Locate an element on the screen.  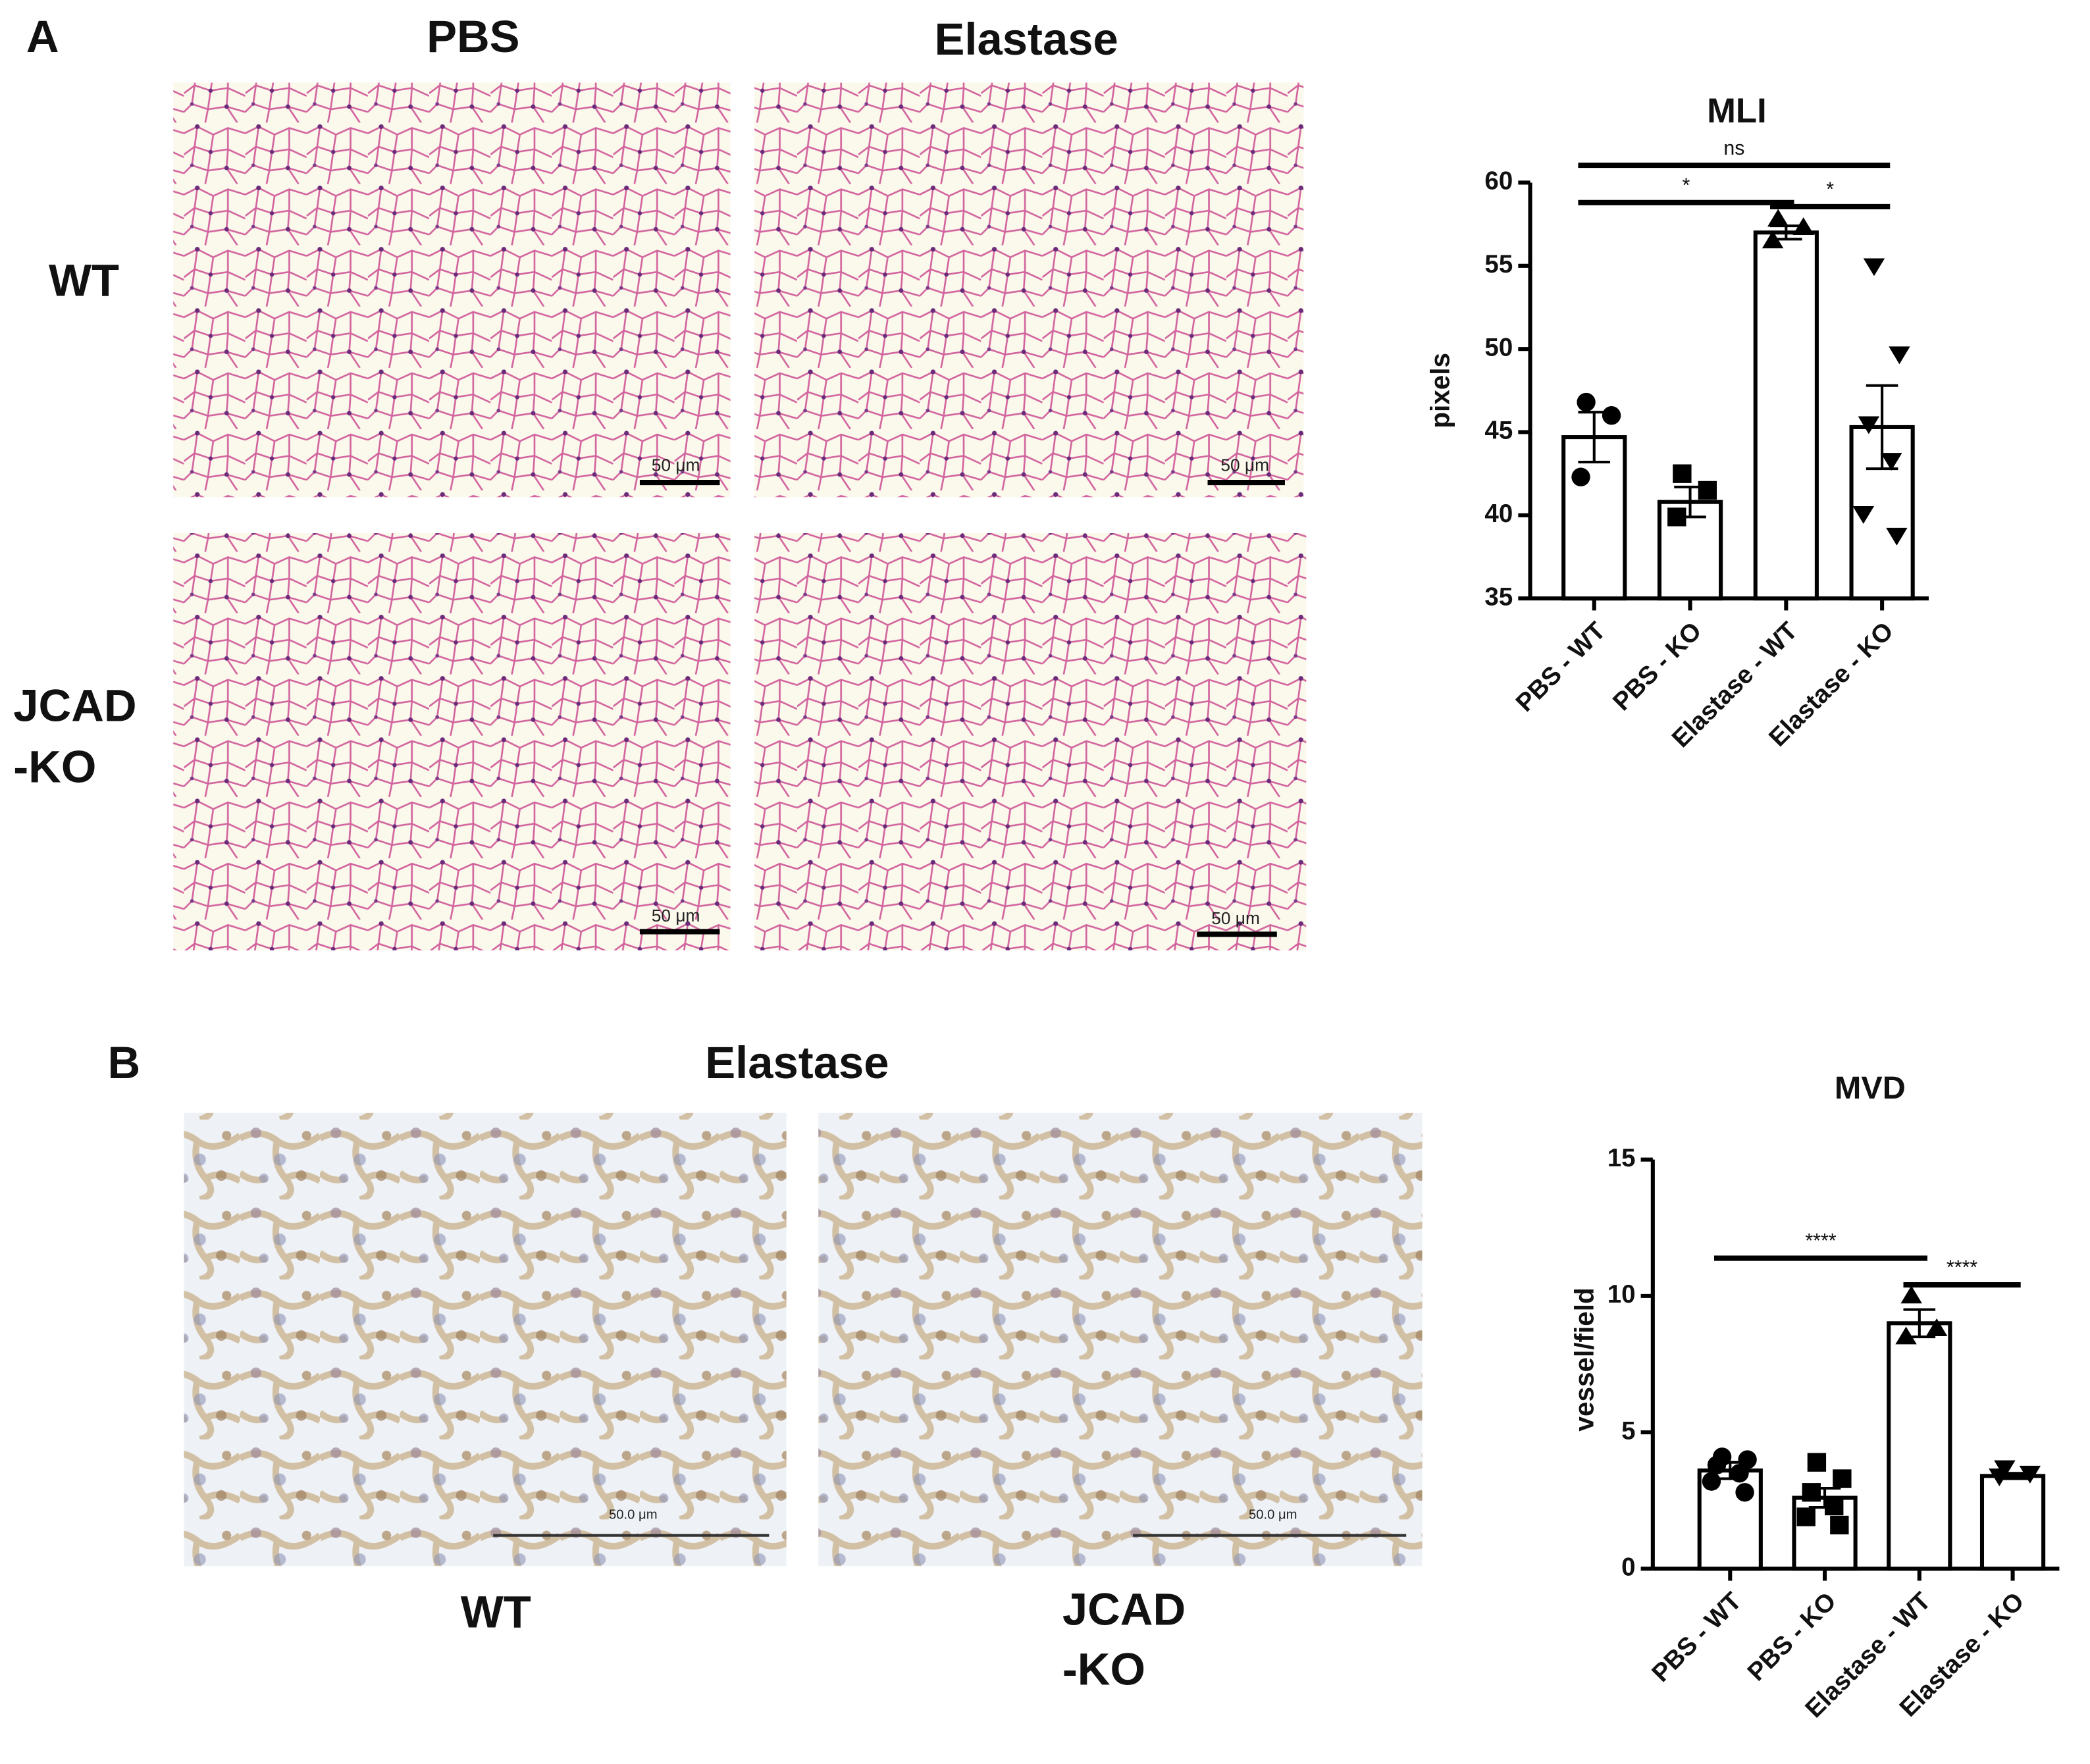
y-tick-label: 60 is located at coordinates (1498, 181).